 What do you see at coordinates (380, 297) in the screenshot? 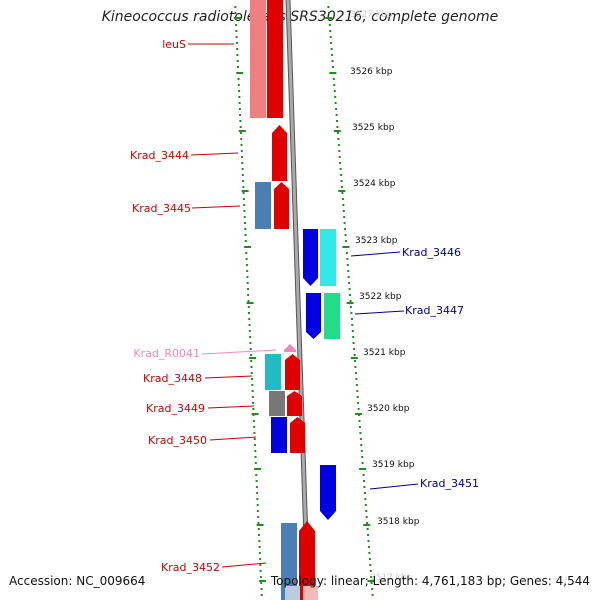
I see `scale-label: 3522 kbp` at bounding box center [380, 297].